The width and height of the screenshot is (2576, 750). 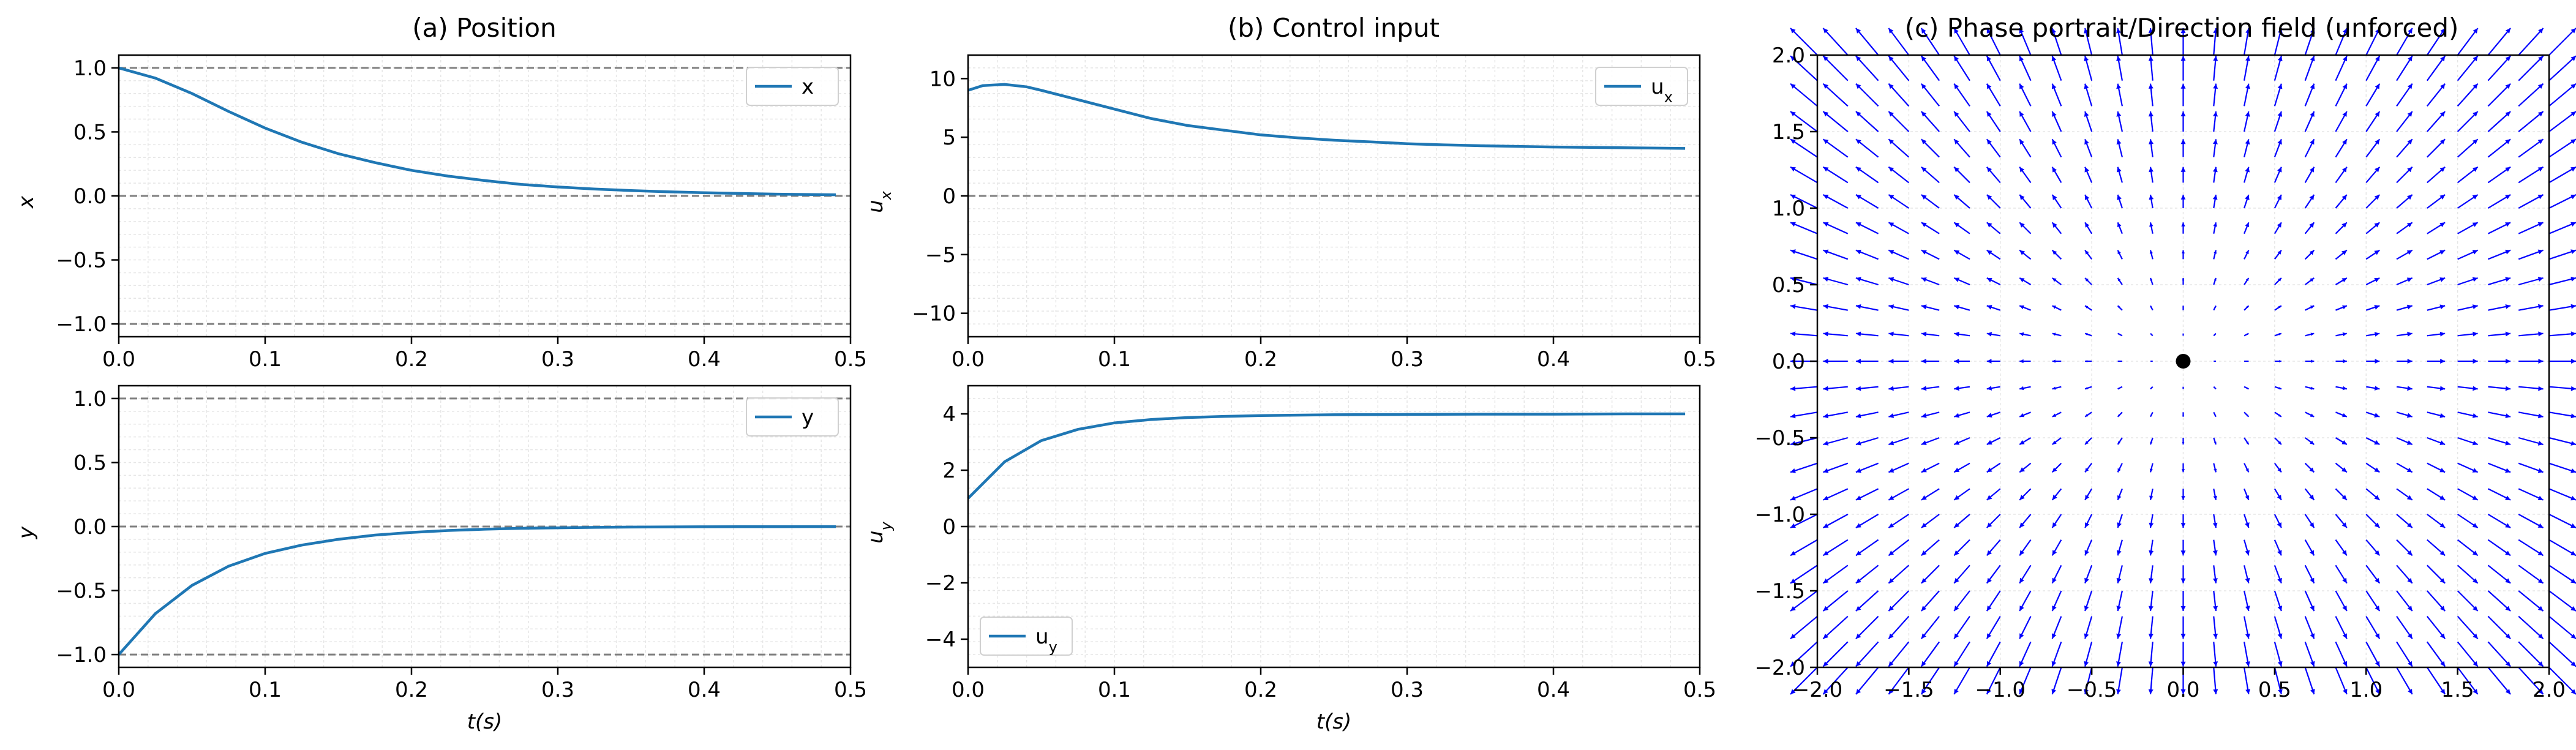 What do you see at coordinates (440, 213) in the screenshot?
I see `position-x-plot: 0.0 0.1 0.2 0.3 0.4 0.5 1.0 0.5 0.0 −0.5 −1.0 x x` at bounding box center [440, 213].